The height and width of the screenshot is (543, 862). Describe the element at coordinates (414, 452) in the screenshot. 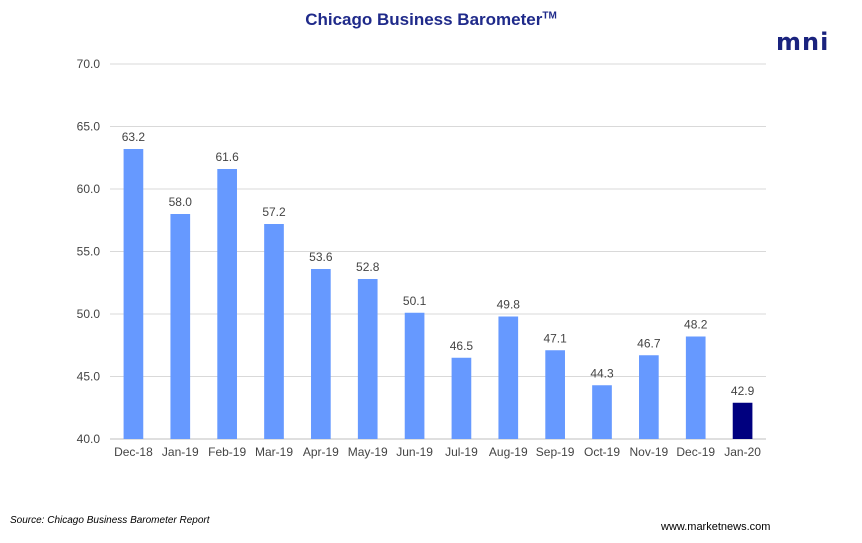

I see `x-tick-label: Jun-19` at that location.